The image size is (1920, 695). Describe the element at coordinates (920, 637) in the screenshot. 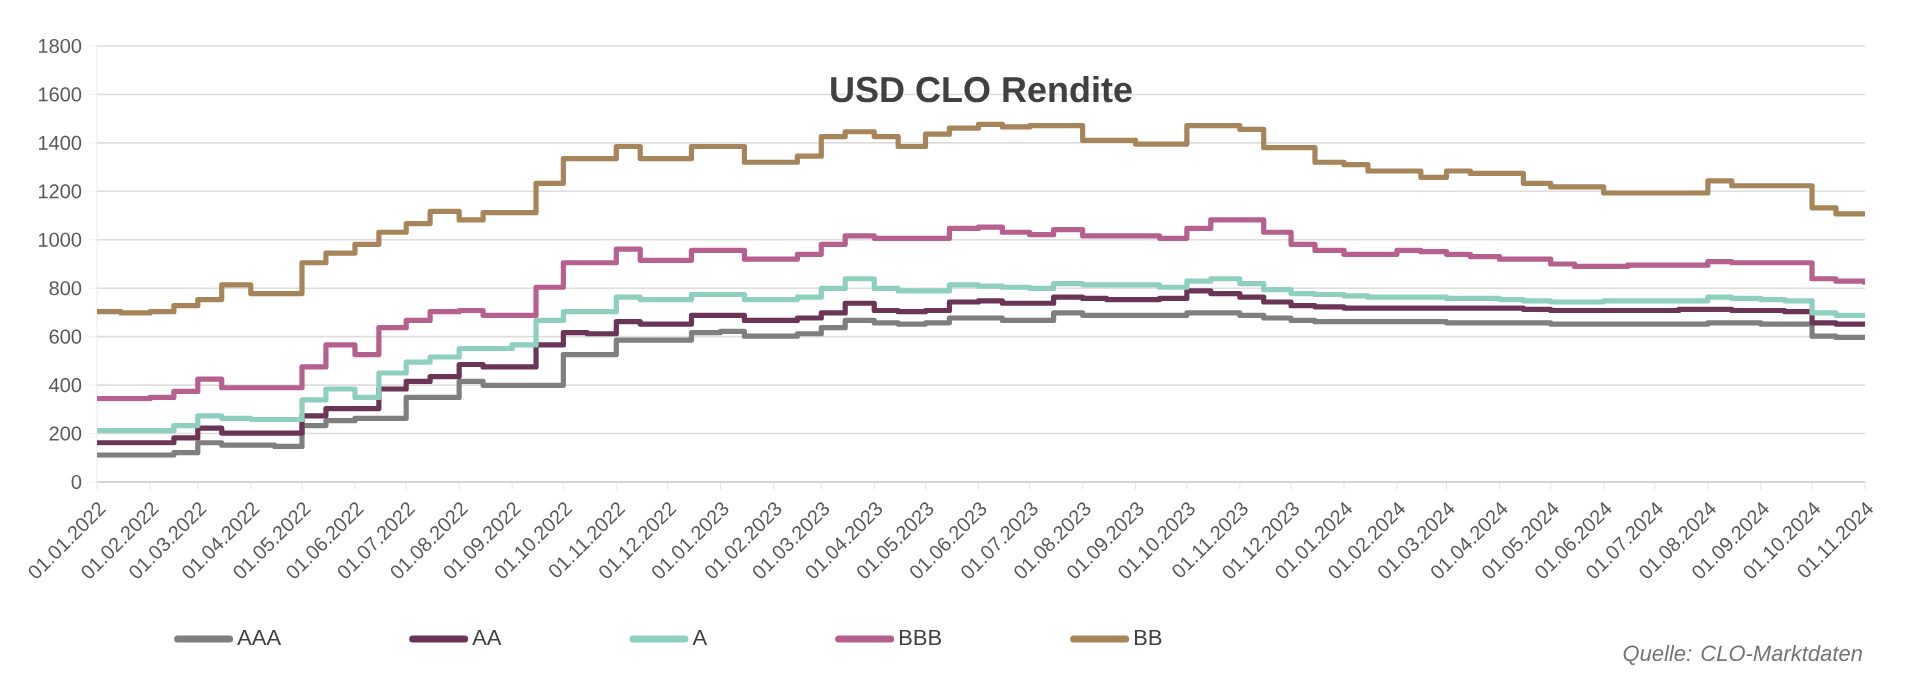

I see `legend-label: BBB` at that location.